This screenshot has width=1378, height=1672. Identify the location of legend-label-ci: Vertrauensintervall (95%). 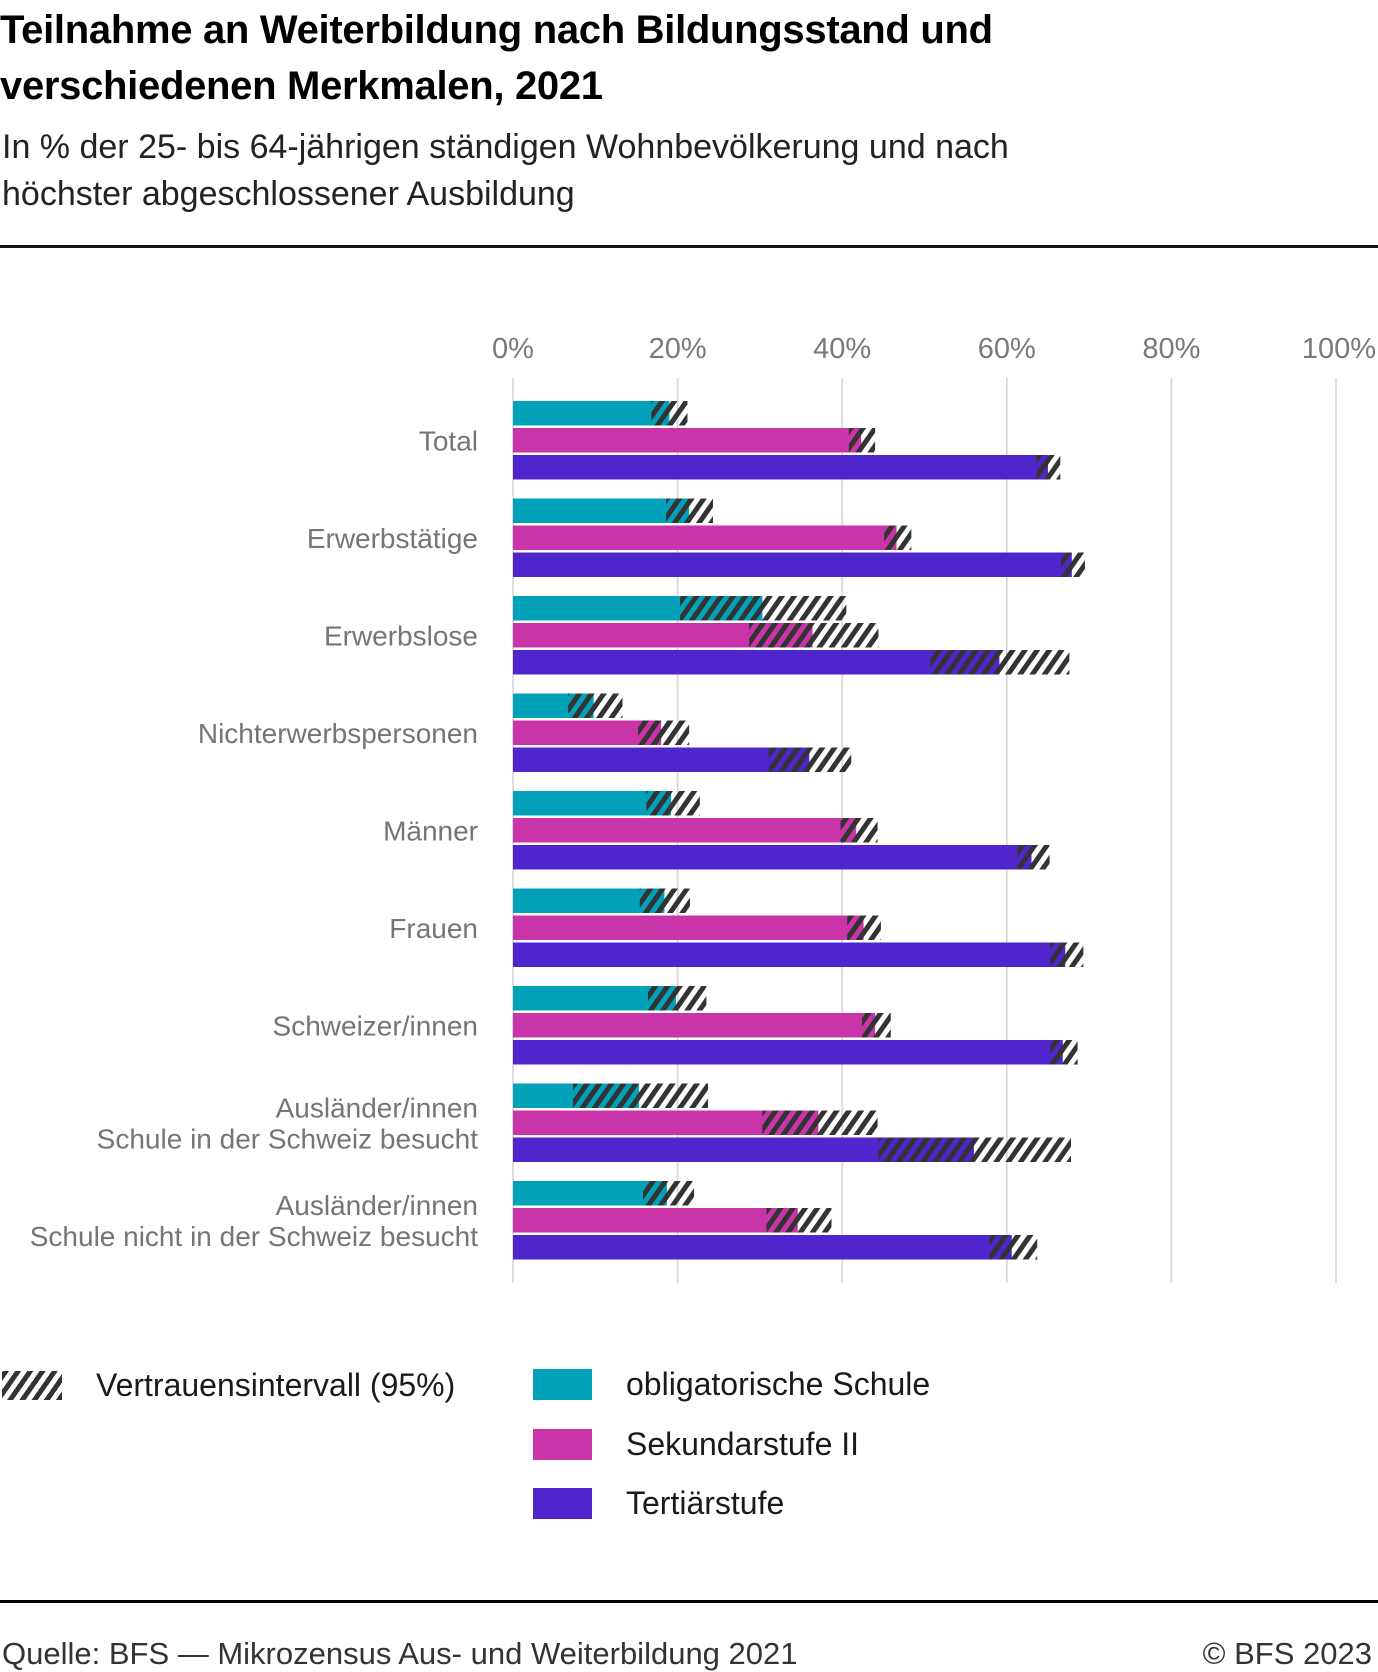
(276, 1384).